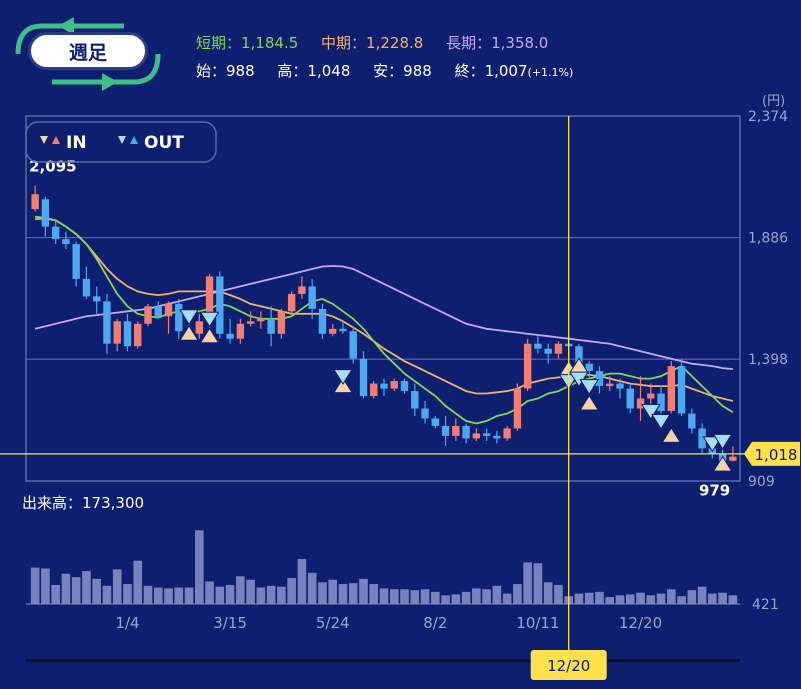 This screenshot has width=801, height=689. I want to click on crosshair-date-tag, so click(568, 665).